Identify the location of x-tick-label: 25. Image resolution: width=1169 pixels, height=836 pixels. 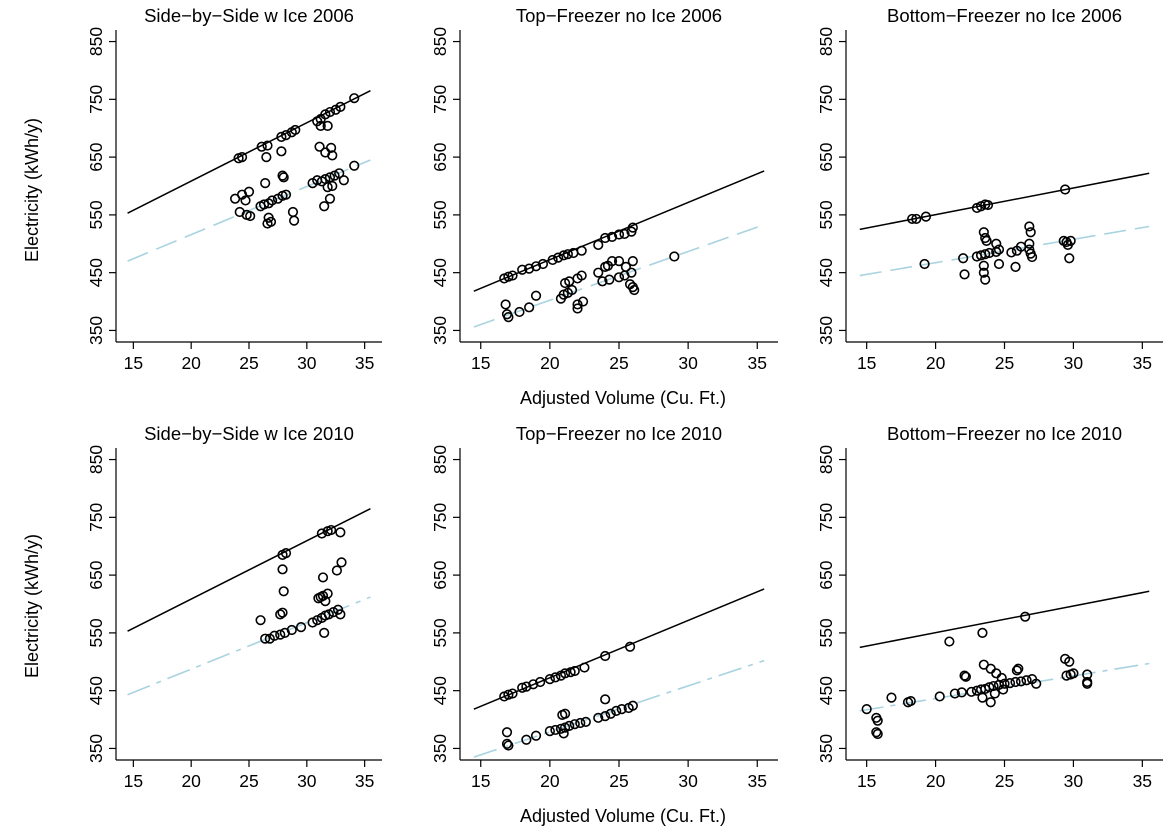
(1004, 363).